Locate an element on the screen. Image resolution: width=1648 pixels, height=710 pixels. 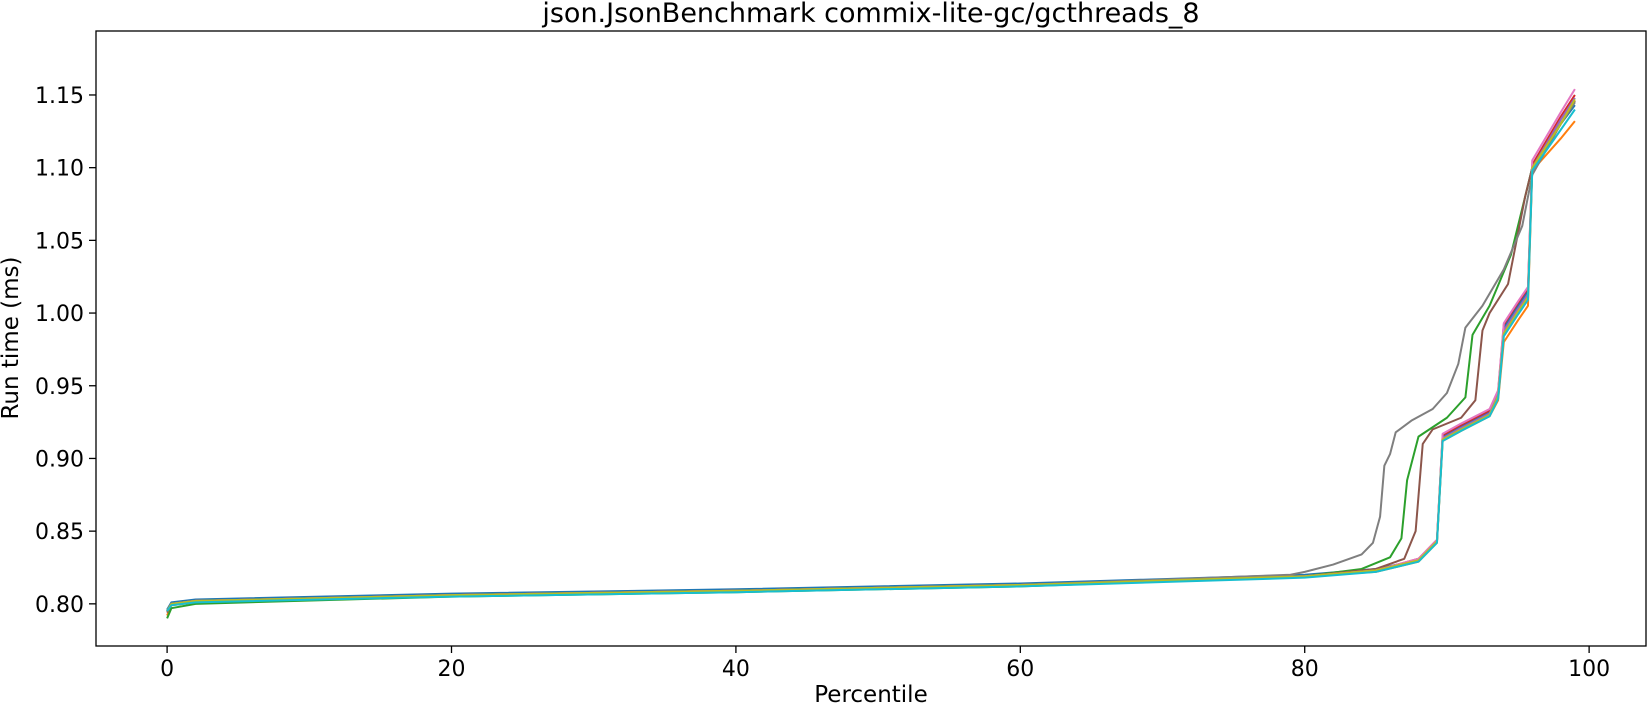
x-tick-label: 100 is located at coordinates (1589, 669).